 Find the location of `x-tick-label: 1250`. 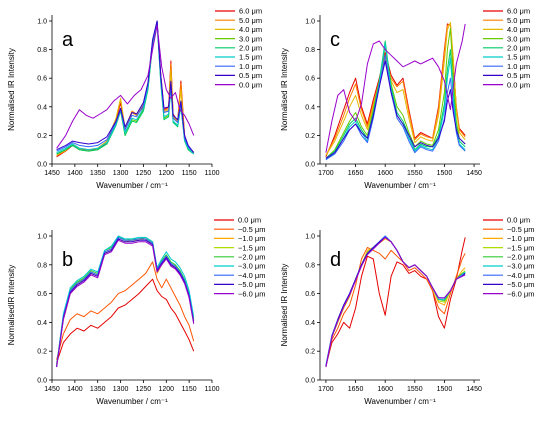

x-tick-label: 1250 is located at coordinates (144, 173).